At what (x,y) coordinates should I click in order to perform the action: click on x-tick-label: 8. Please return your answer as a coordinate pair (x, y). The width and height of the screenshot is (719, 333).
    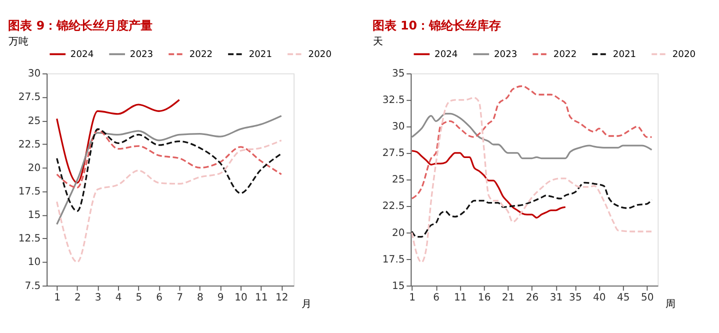
    Looking at the image, I should click on (200, 298).